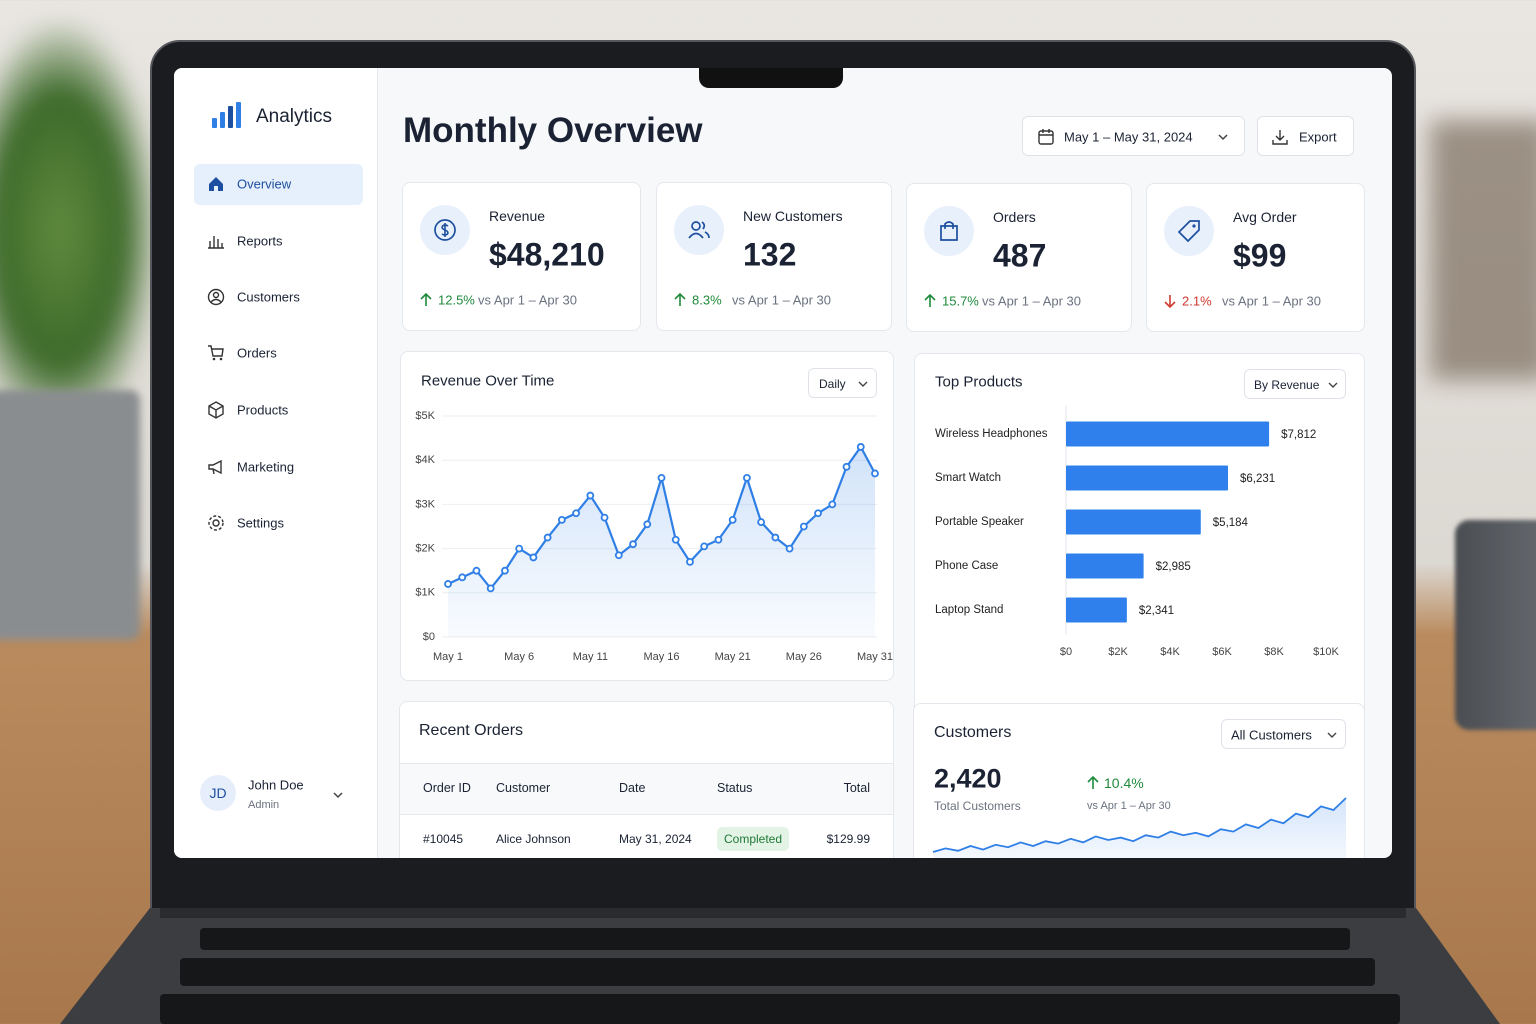  Describe the element at coordinates (1483, 250) in the screenshot. I see `shelf` at that location.